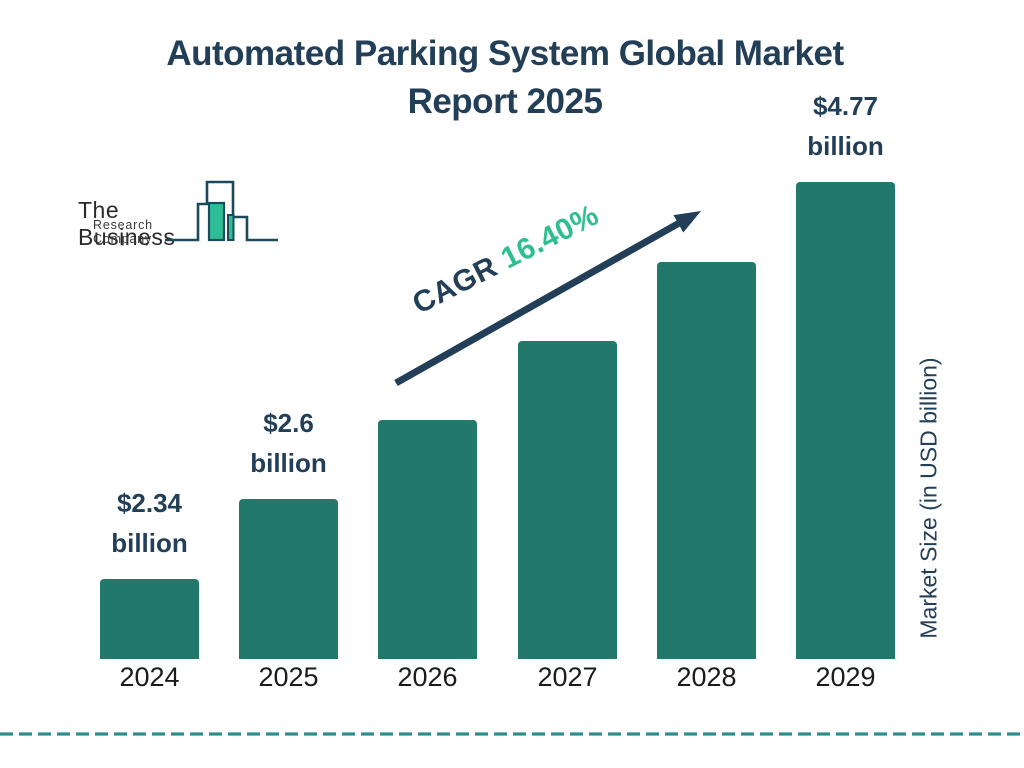 Image resolution: width=1024 pixels, height=768 pixels. What do you see at coordinates (288, 677) in the screenshot?
I see `x-axis-tick-2025: 2025` at bounding box center [288, 677].